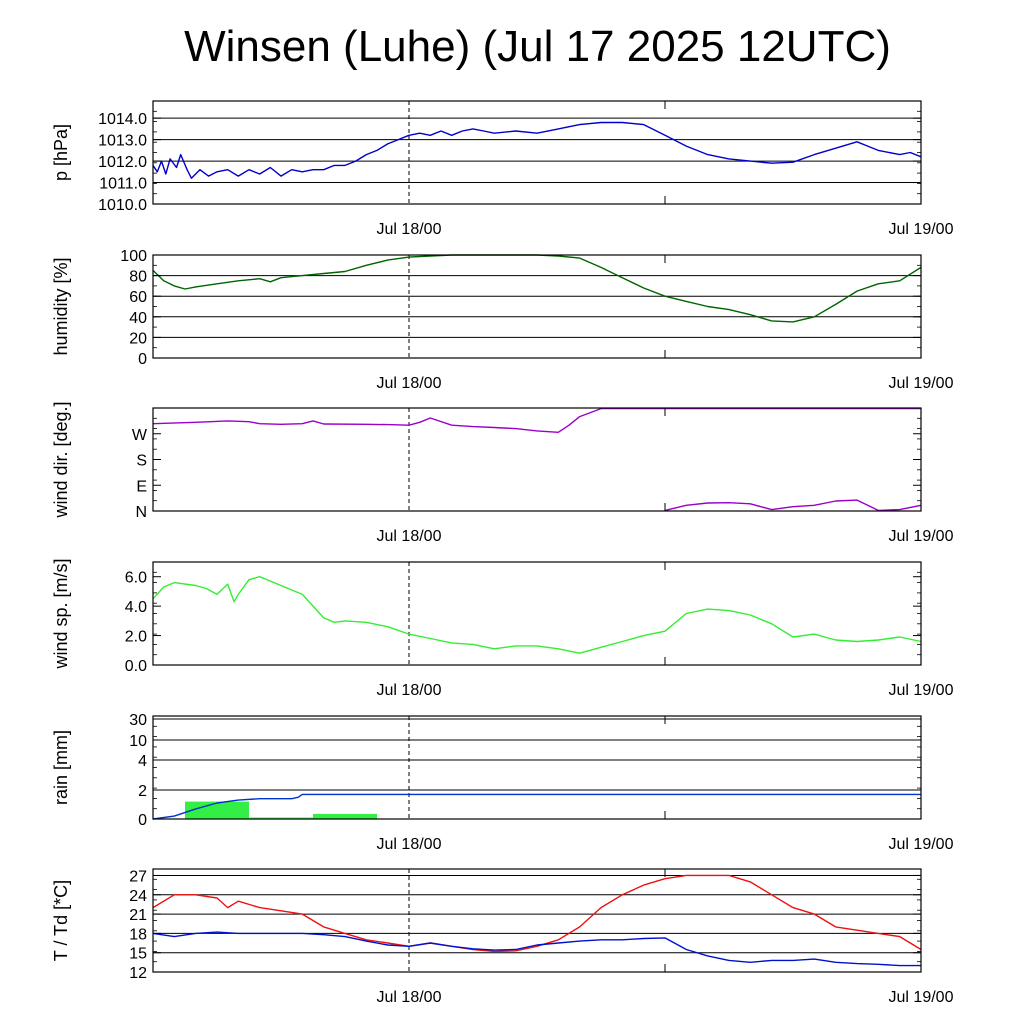 The width and height of the screenshot is (1024, 1024). I want to click on humidity-series-line, so click(537, 288).